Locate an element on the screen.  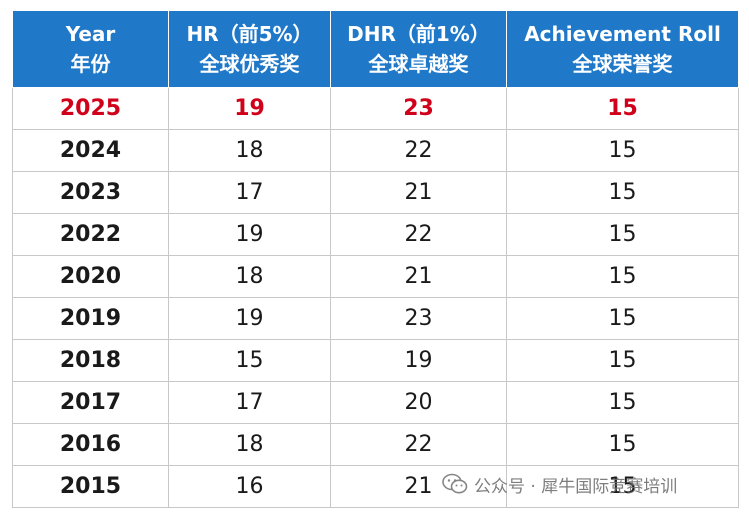
table-row: 2020 18 21 15 is located at coordinates (375, 276).